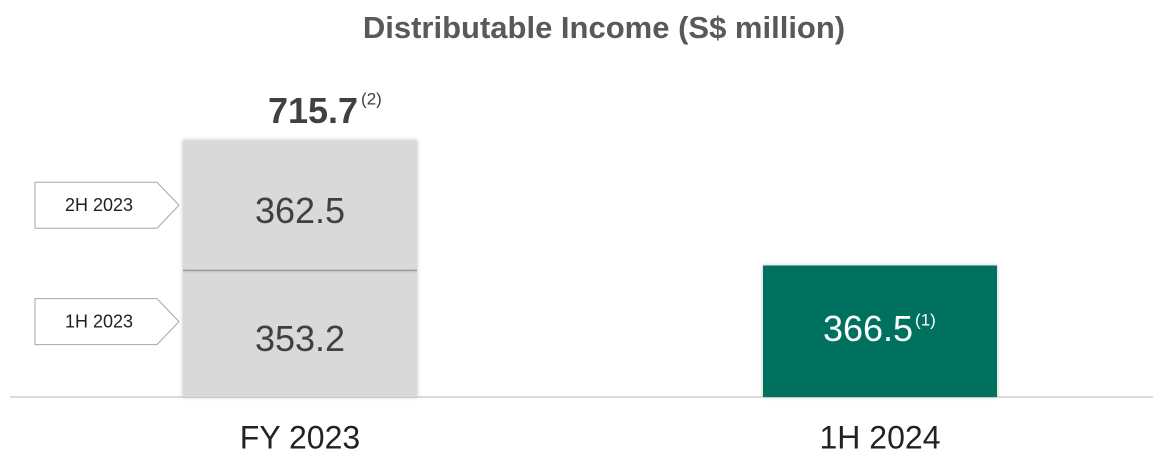 This screenshot has height=454, width=1153. What do you see at coordinates (300, 338) in the screenshot?
I see `value-label: 353.2` at bounding box center [300, 338].